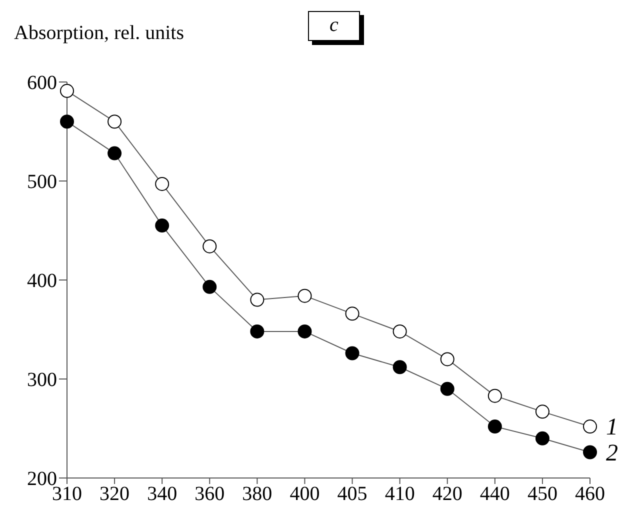 This screenshot has height=516, width=620. Describe the element at coordinates (305, 494) in the screenshot. I see `x-tick-label: 400` at that location.